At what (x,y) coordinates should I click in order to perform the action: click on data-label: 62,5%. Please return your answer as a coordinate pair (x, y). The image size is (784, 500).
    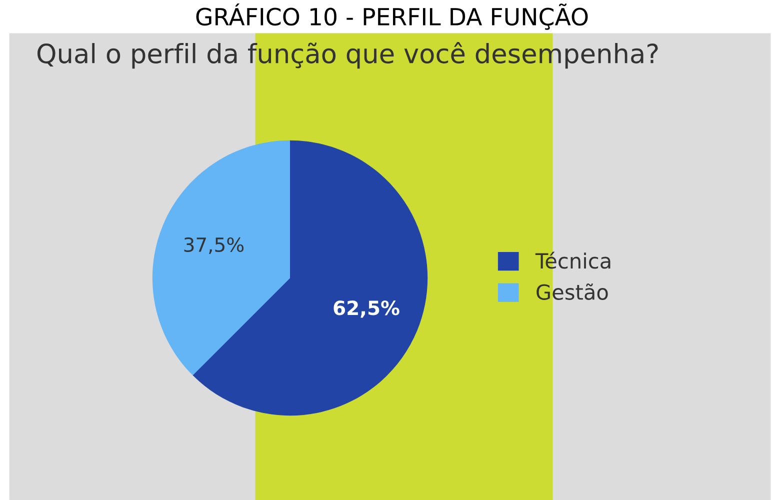
    Looking at the image, I should click on (367, 309).